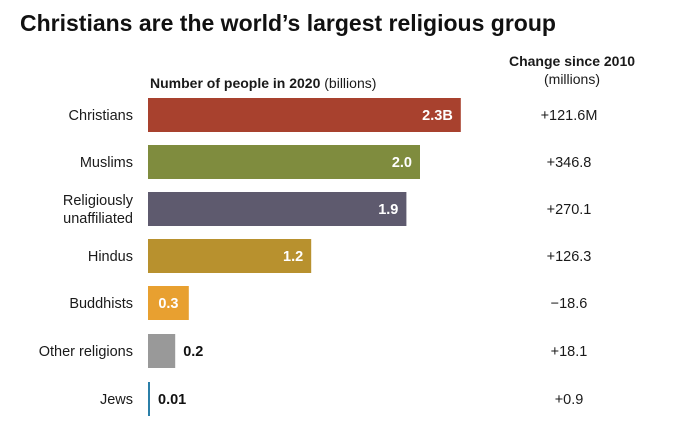 This screenshot has width=681, height=428. What do you see at coordinates (572, 79) in the screenshot?
I see `change-column-unit: (millions)` at bounding box center [572, 79].